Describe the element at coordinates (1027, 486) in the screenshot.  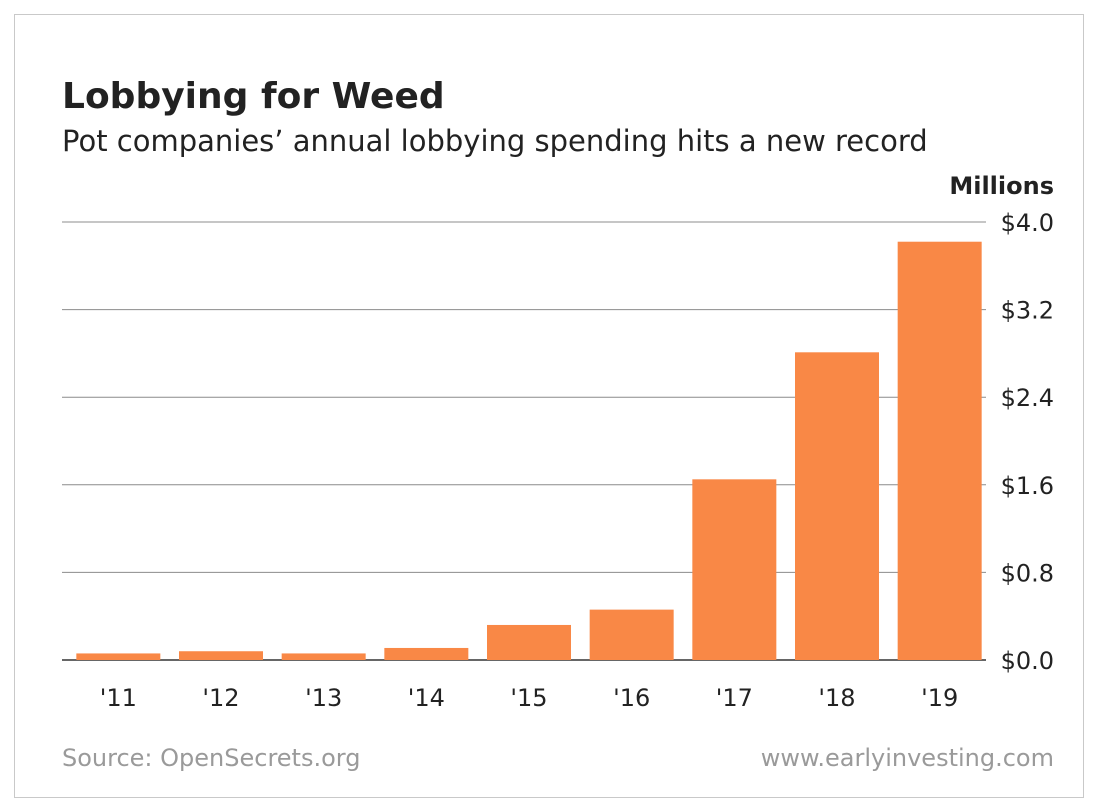
I see `y-tick-label: $1.6` at that location.